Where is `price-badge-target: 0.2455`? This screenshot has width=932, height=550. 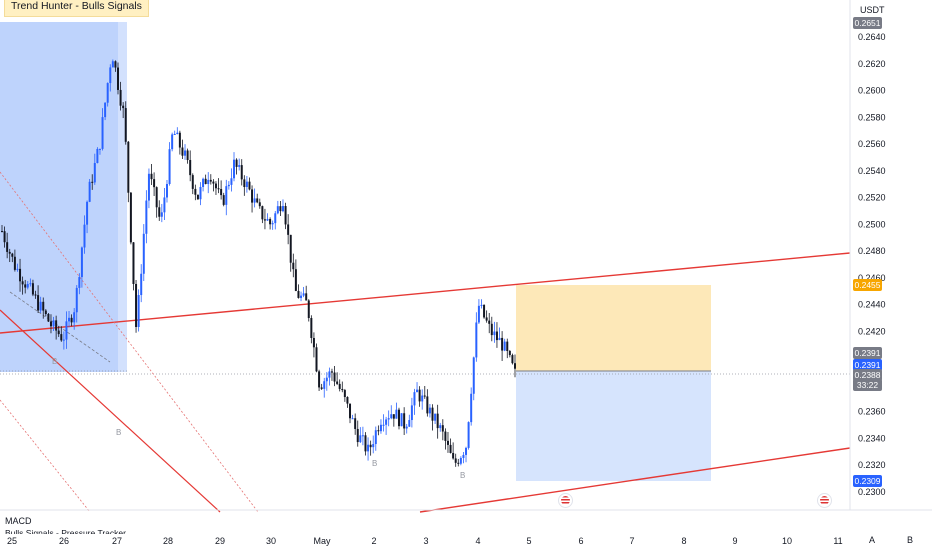
price-badge-target: 0.2455 is located at coordinates (867, 285).